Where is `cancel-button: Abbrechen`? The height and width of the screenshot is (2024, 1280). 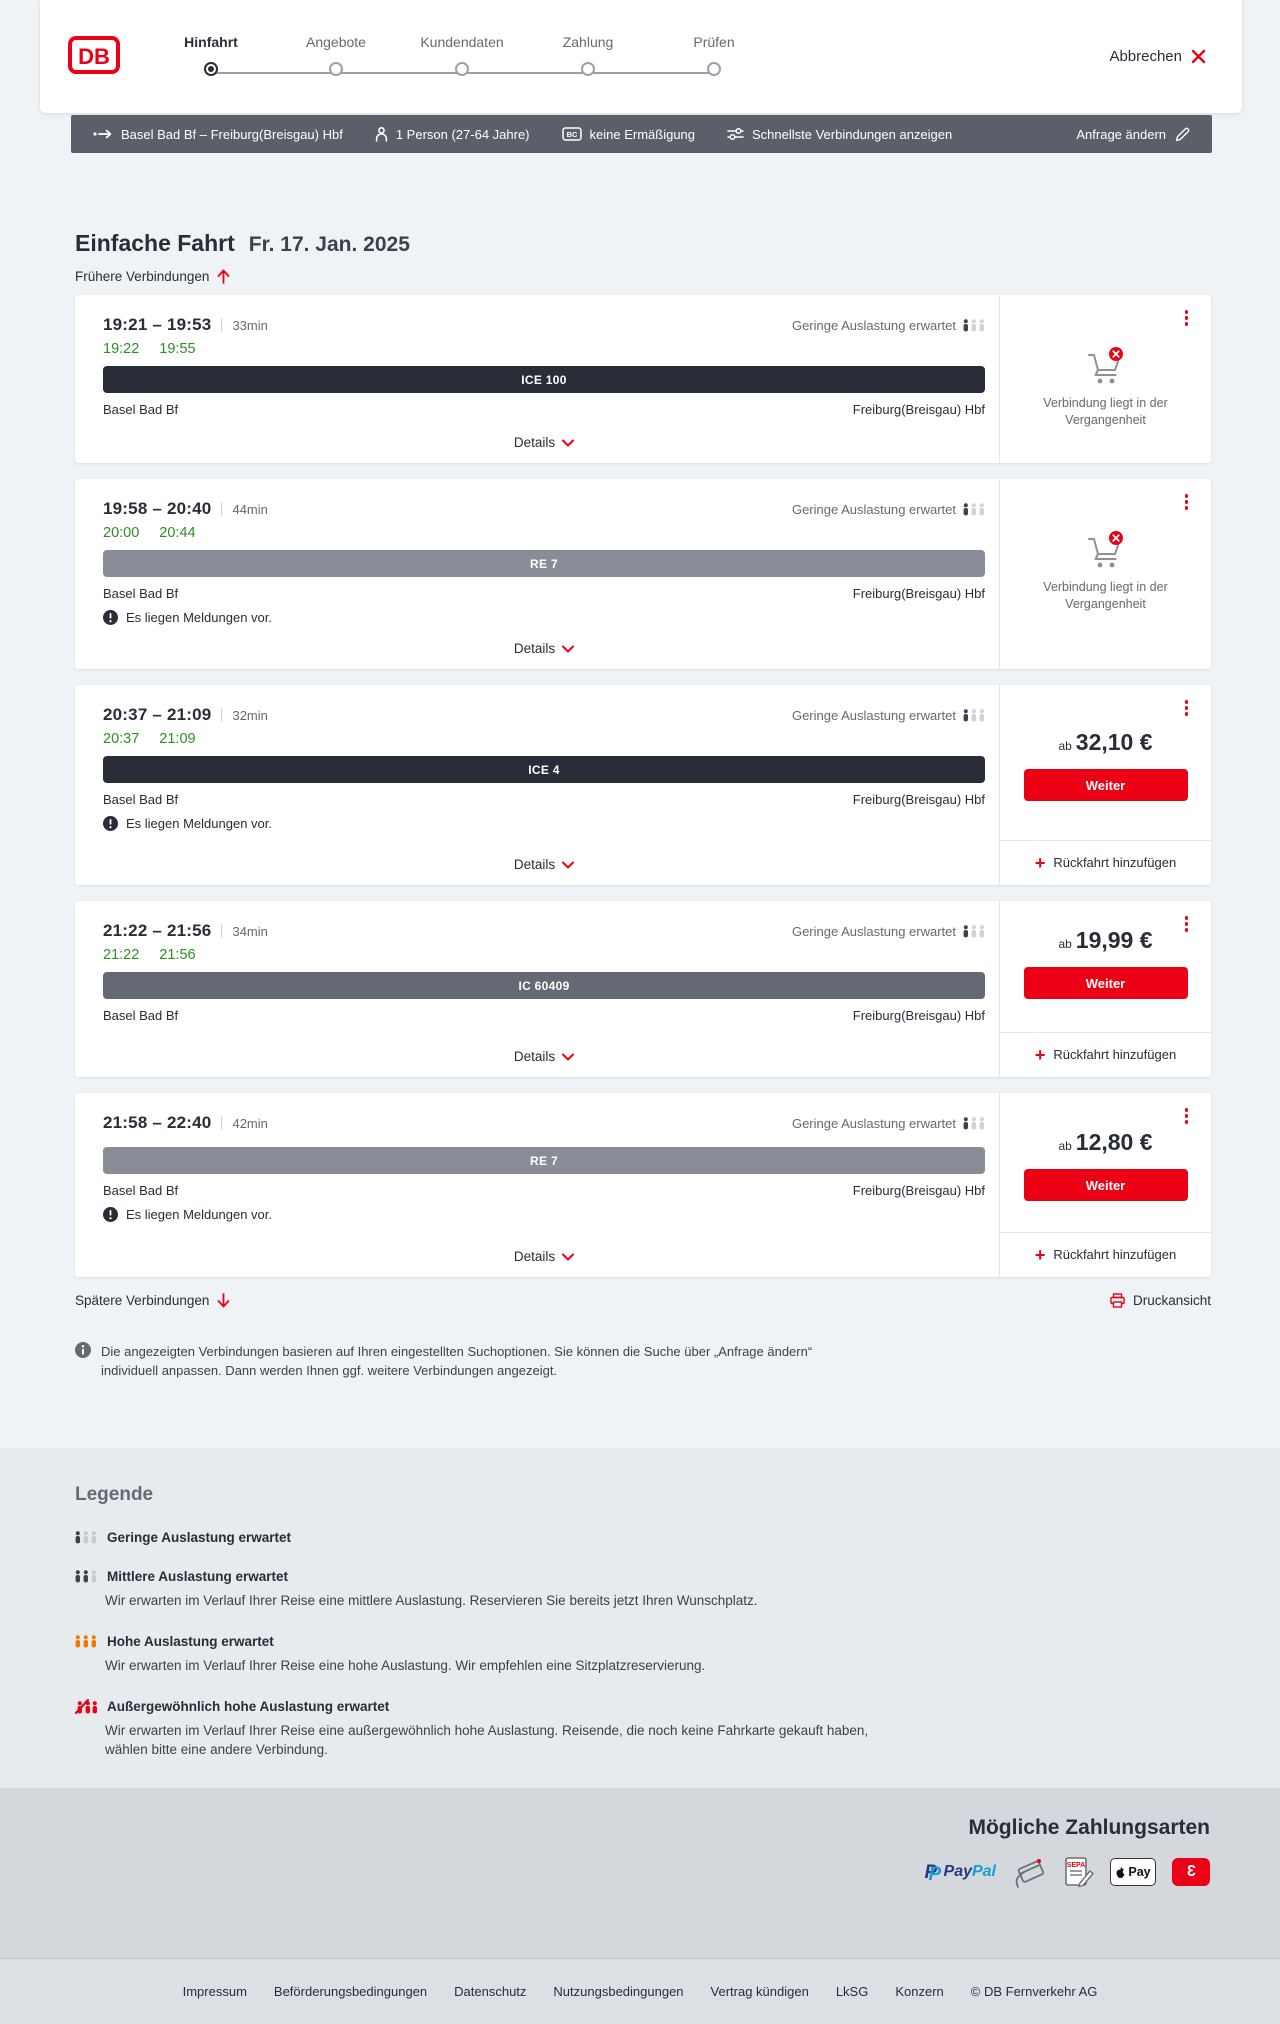 cancel-button: Abbrechen is located at coordinates (1157, 56).